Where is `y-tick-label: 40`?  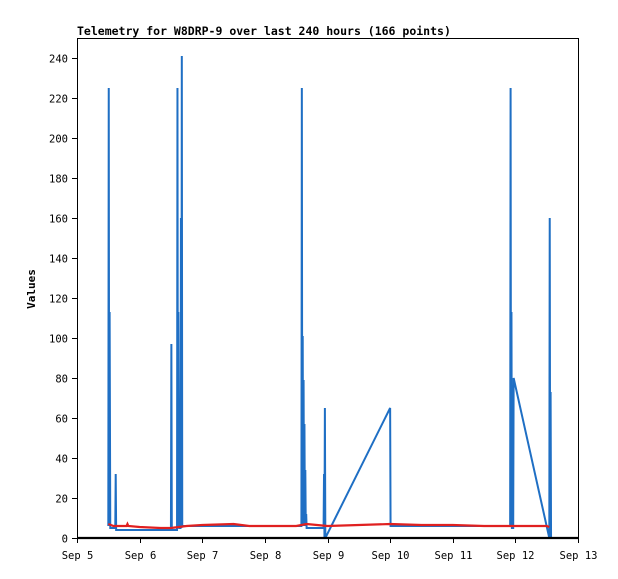 y-tick-label: 40 is located at coordinates (61, 460).